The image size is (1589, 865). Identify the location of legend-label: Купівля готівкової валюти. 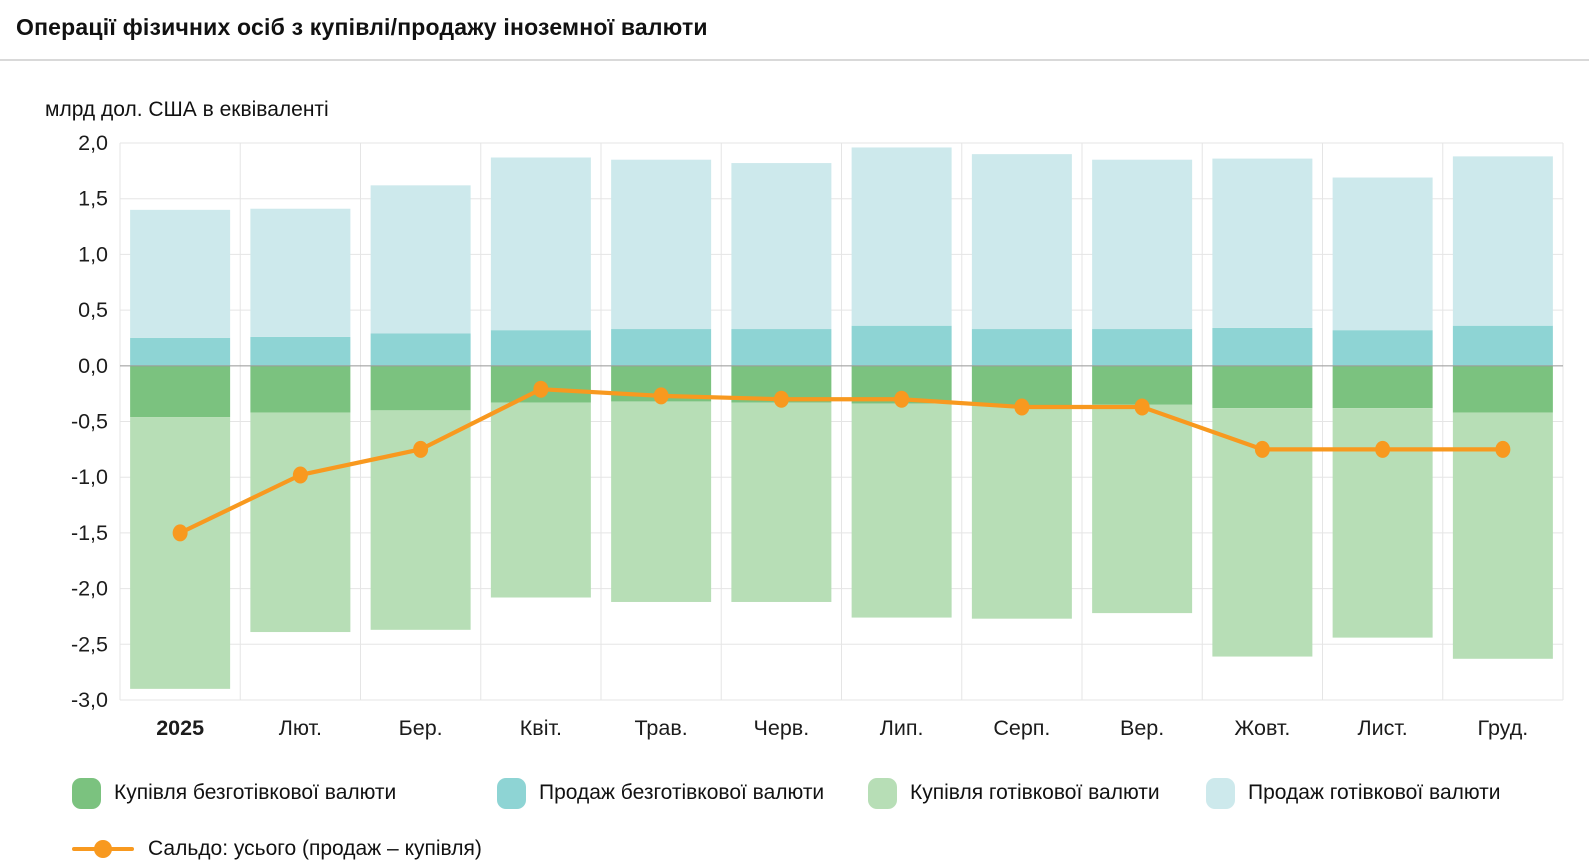
(1035, 792).